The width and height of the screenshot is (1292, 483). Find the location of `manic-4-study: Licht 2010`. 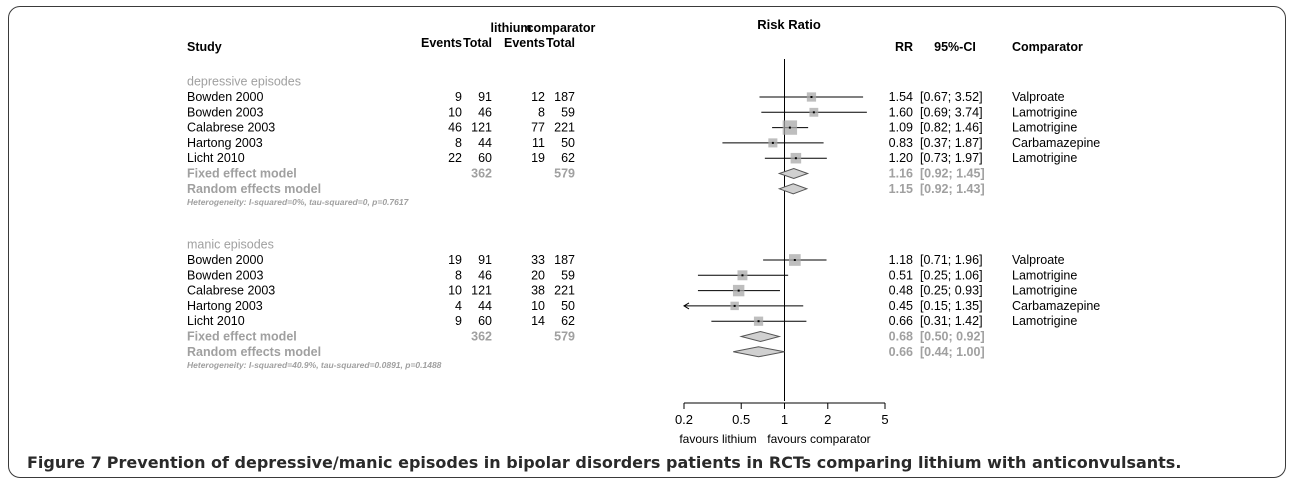

manic-4-study: Licht 2010 is located at coordinates (216, 321).